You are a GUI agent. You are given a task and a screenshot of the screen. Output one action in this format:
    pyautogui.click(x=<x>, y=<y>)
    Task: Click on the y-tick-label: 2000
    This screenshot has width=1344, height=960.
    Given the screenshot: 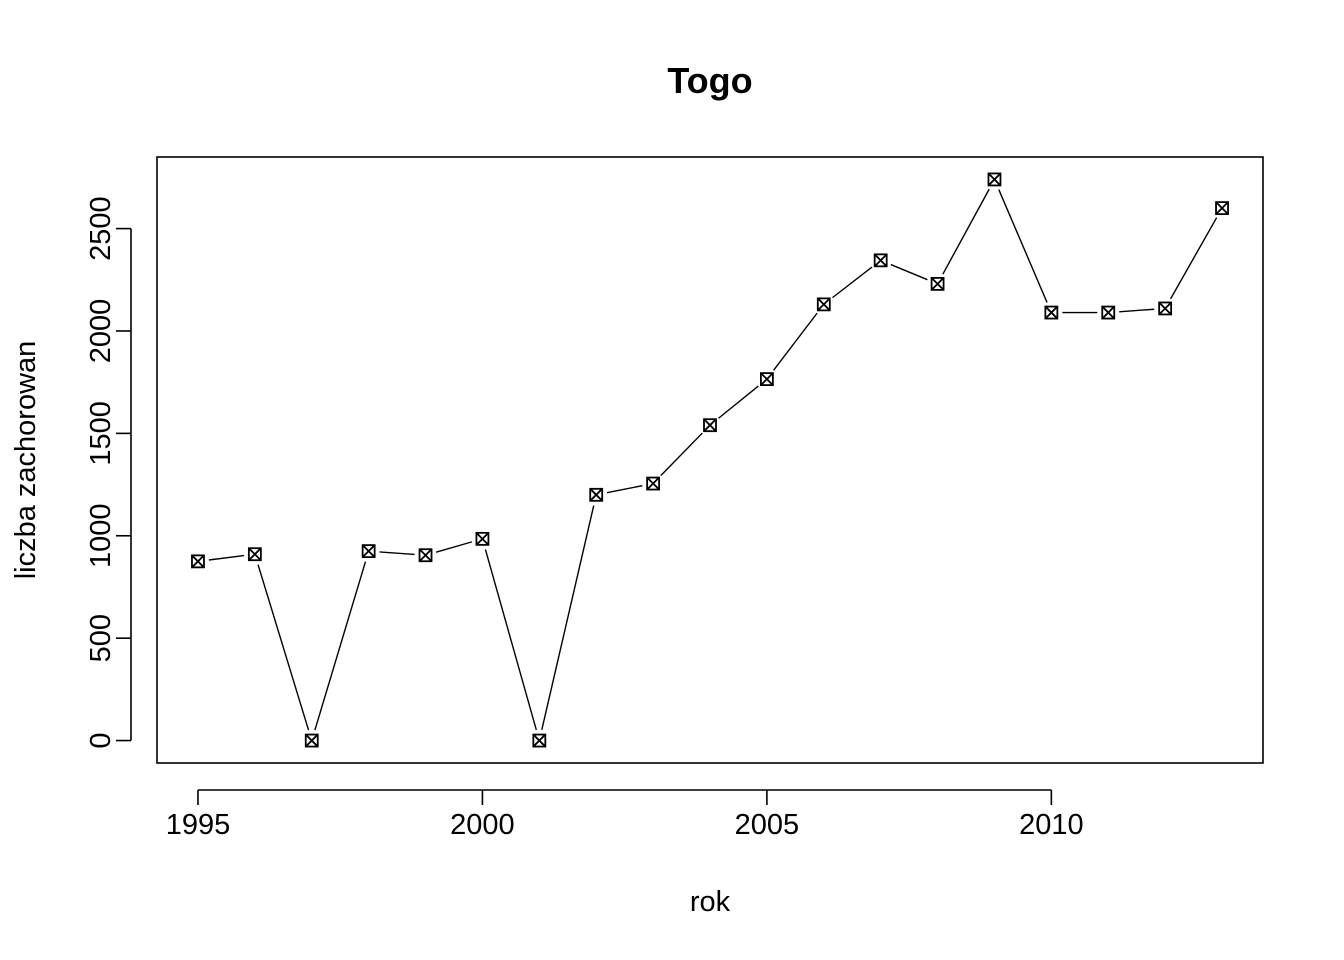 What is the action you would take?
    pyautogui.click(x=101, y=331)
    